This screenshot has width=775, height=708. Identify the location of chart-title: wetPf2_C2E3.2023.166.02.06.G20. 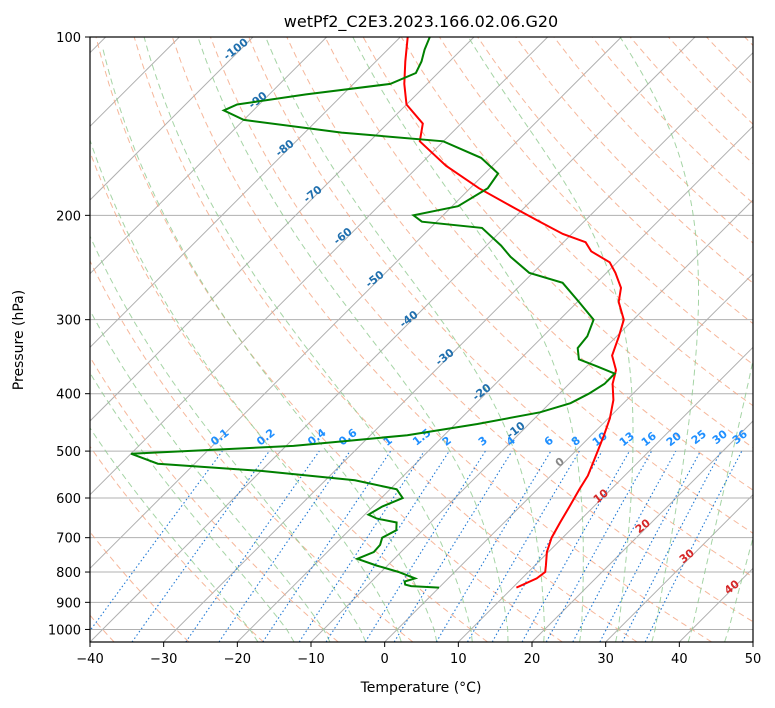
(421, 22).